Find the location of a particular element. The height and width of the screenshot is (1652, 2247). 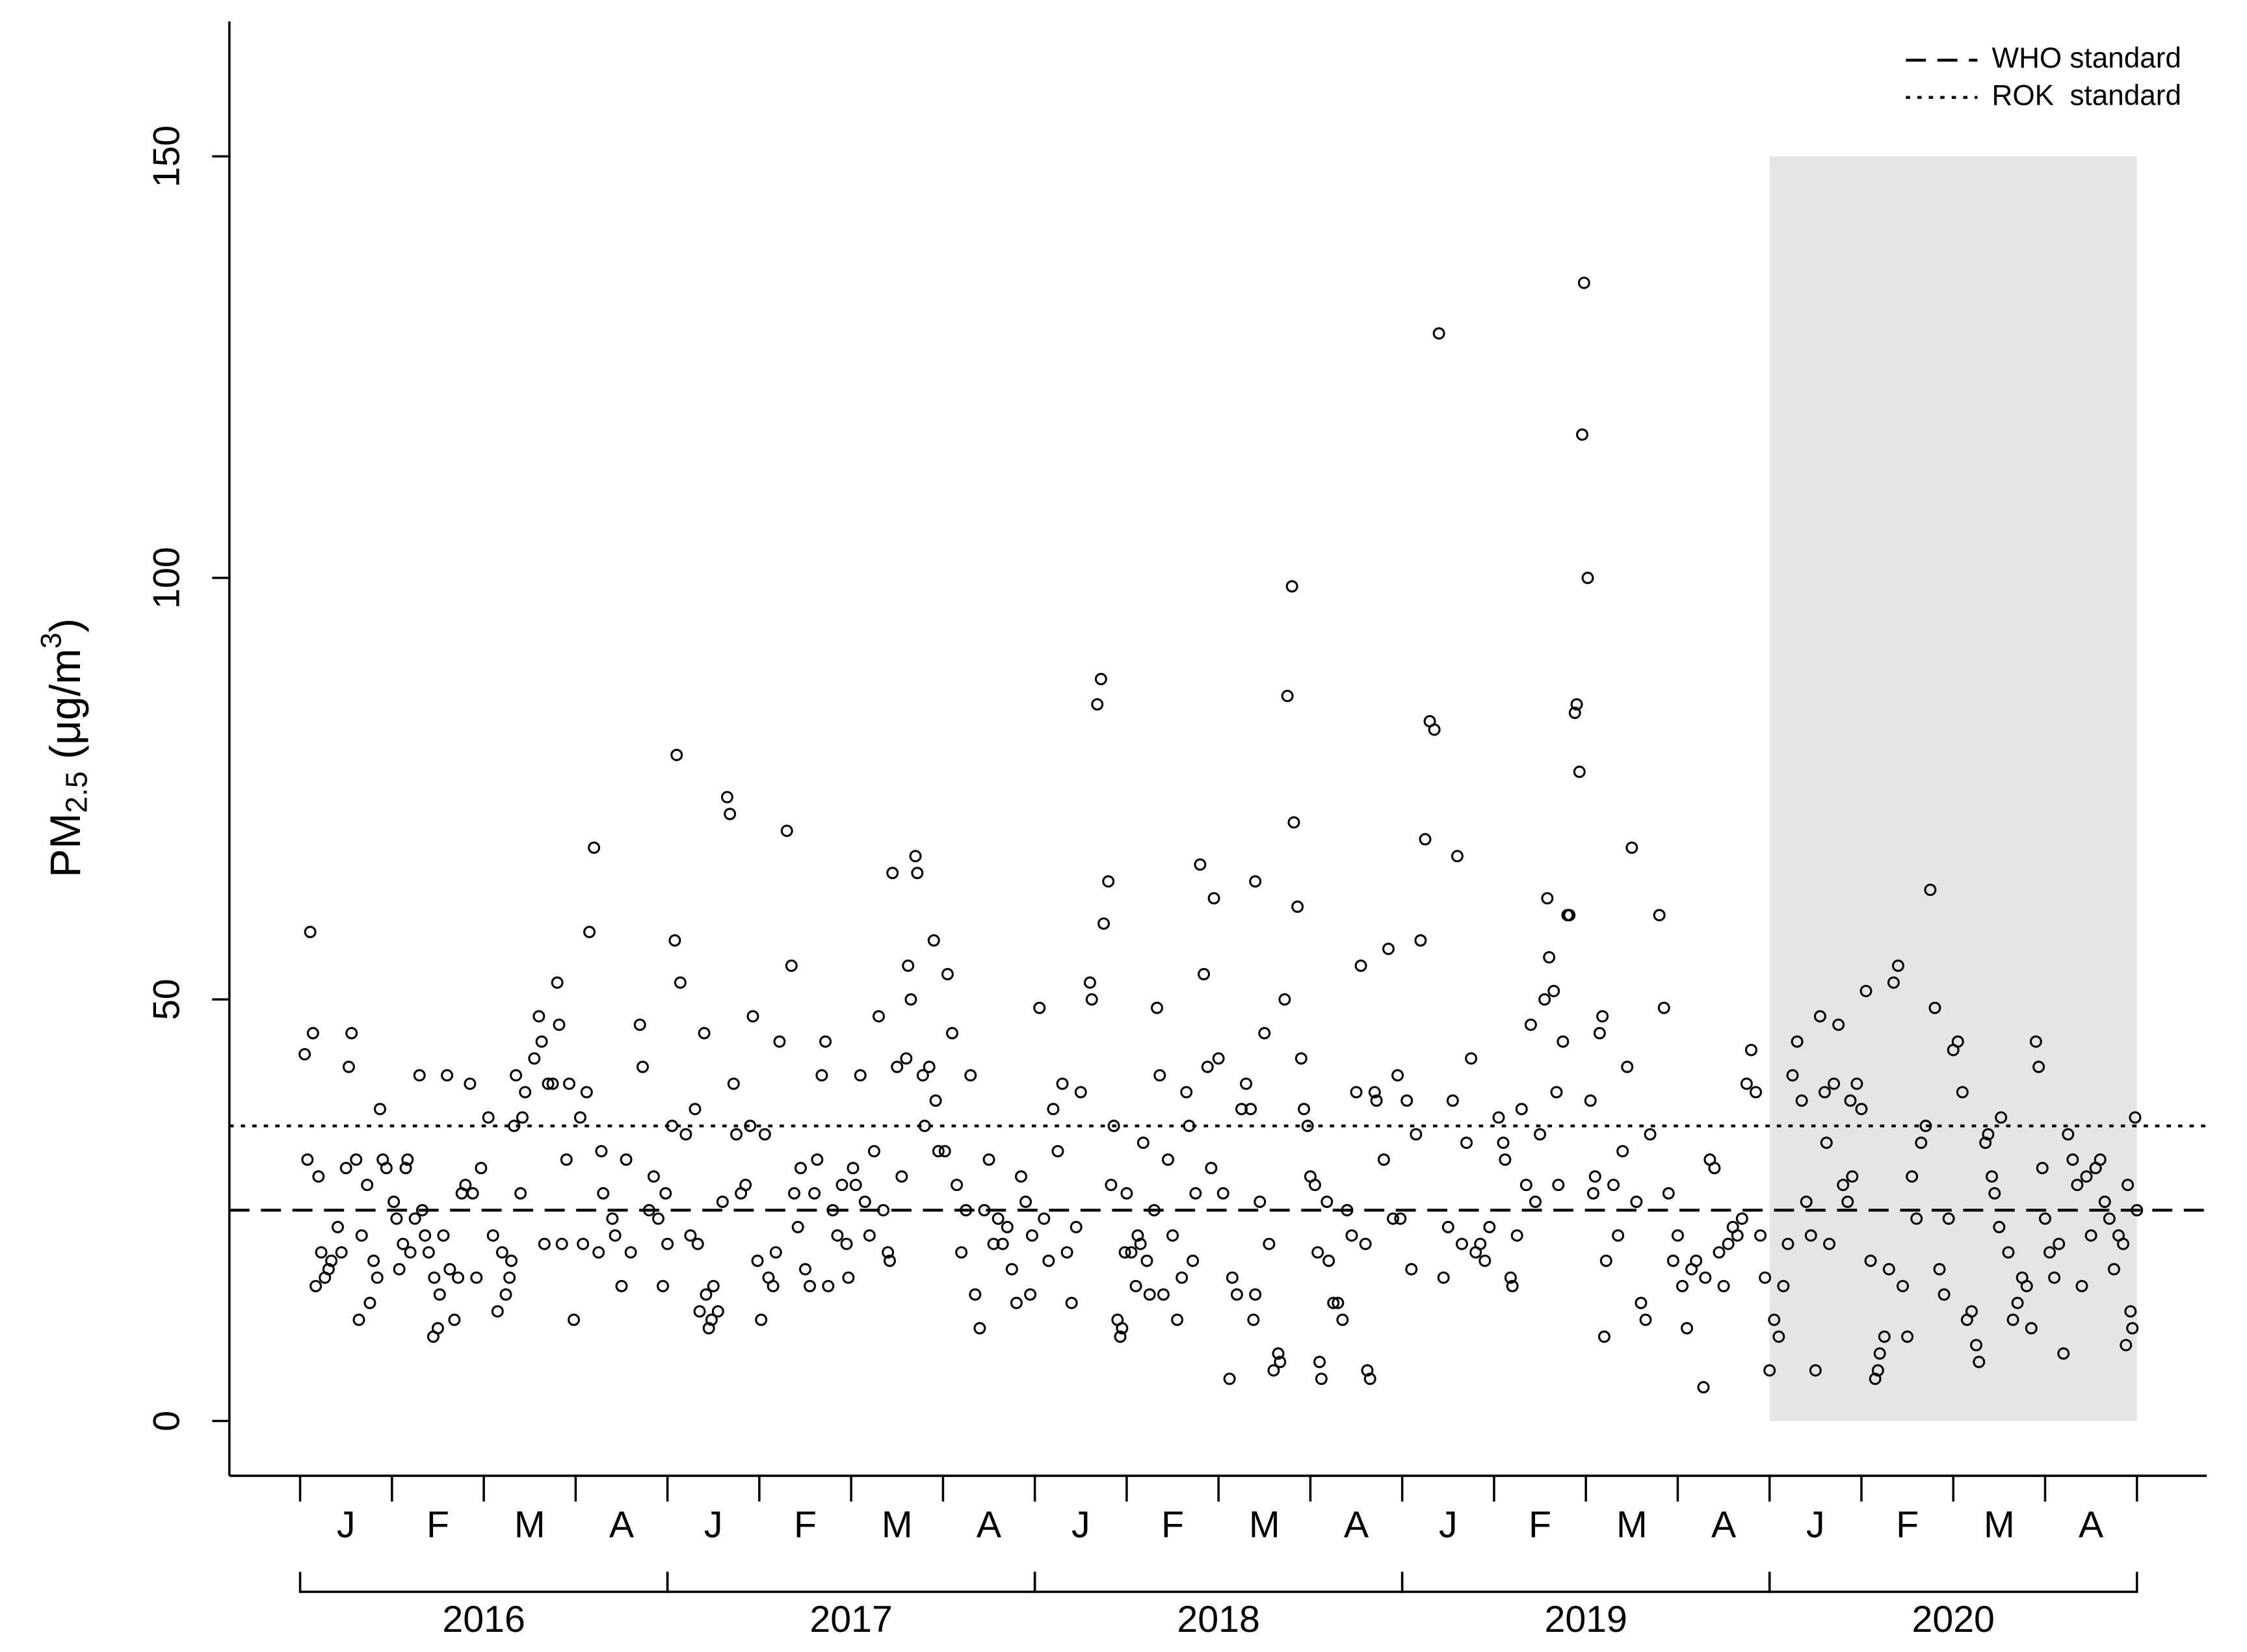

y-label-end: ) is located at coordinates (66, 625).